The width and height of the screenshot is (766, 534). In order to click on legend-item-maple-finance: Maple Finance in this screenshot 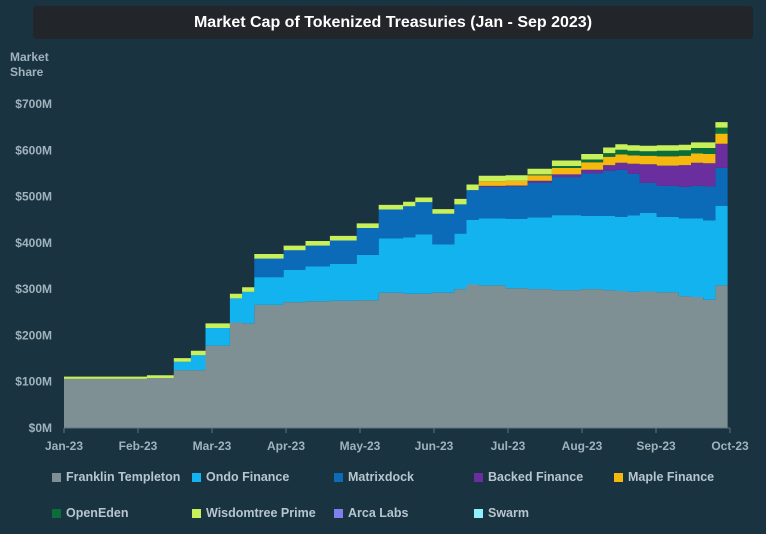, I will do `click(664, 477)`.